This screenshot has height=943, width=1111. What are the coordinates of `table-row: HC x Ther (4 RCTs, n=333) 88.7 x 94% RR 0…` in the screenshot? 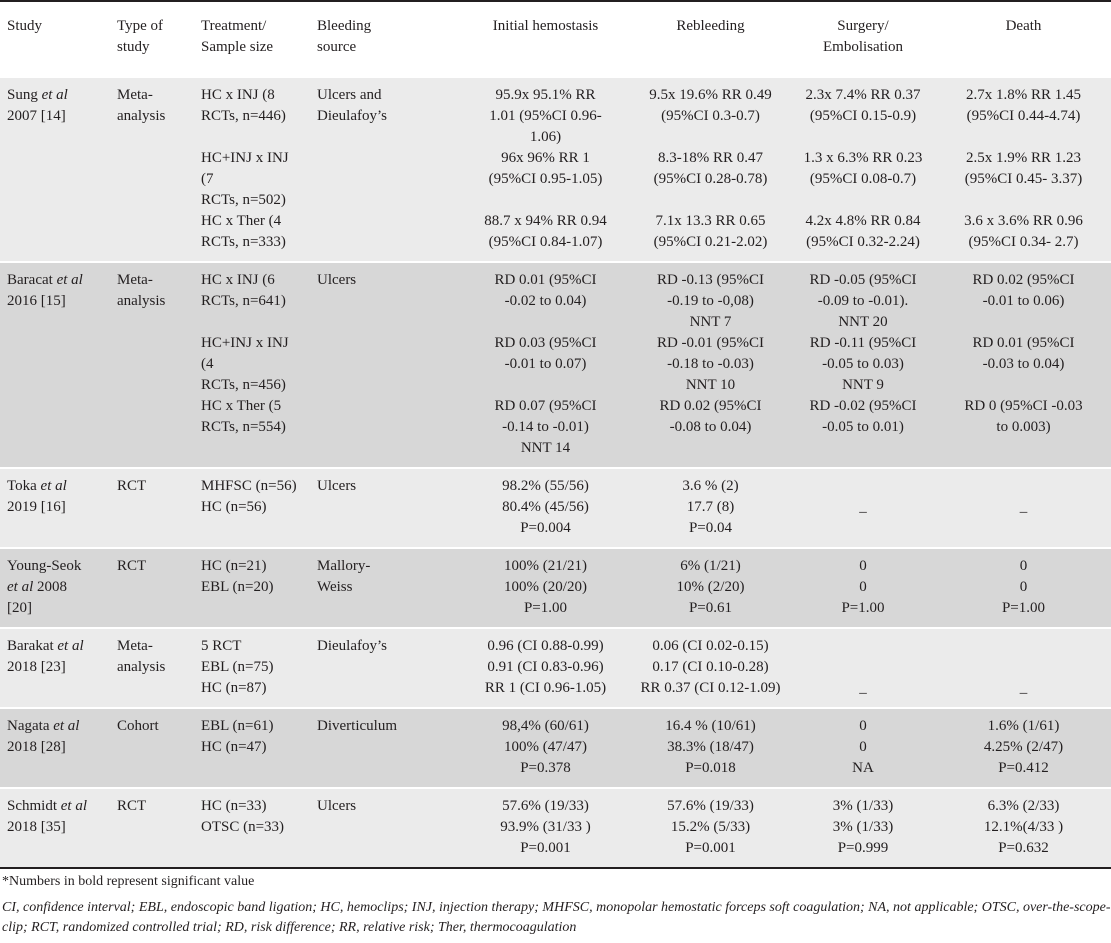 It's located at (555, 236).